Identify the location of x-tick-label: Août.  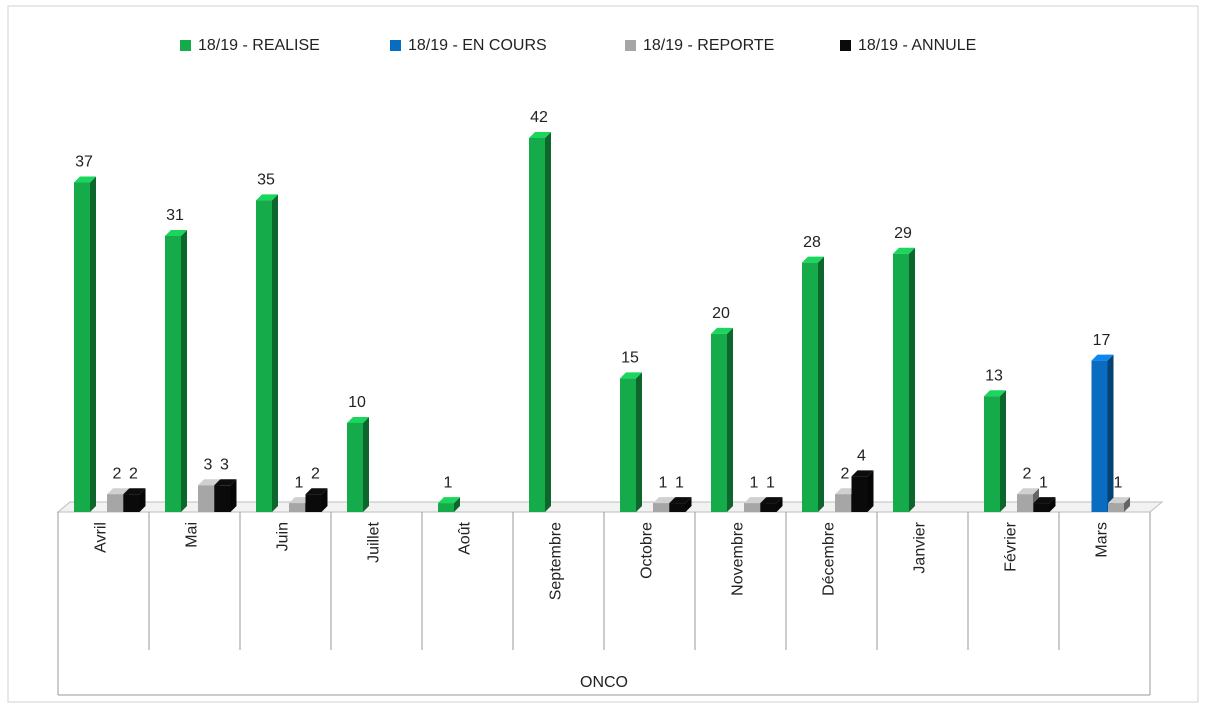
(465, 537).